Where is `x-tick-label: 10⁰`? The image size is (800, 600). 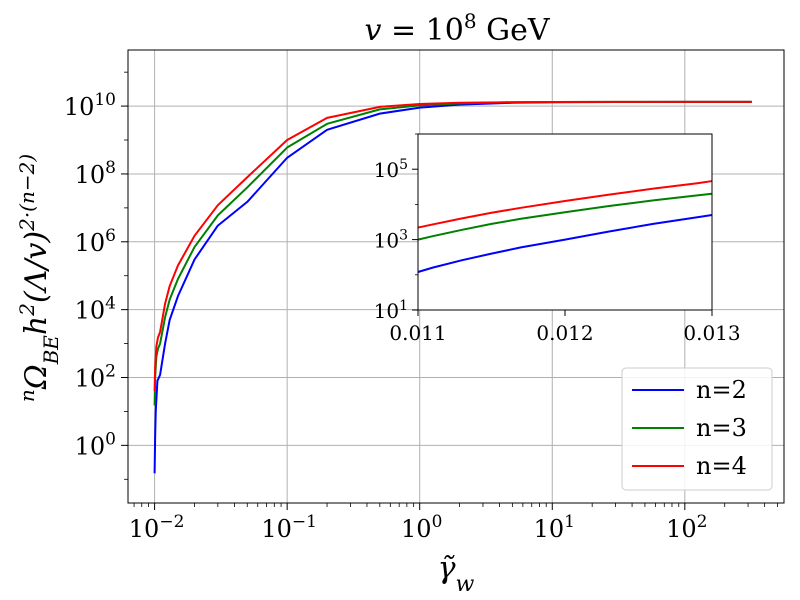
x-tick-label: 10⁰ is located at coordinates (421, 527).